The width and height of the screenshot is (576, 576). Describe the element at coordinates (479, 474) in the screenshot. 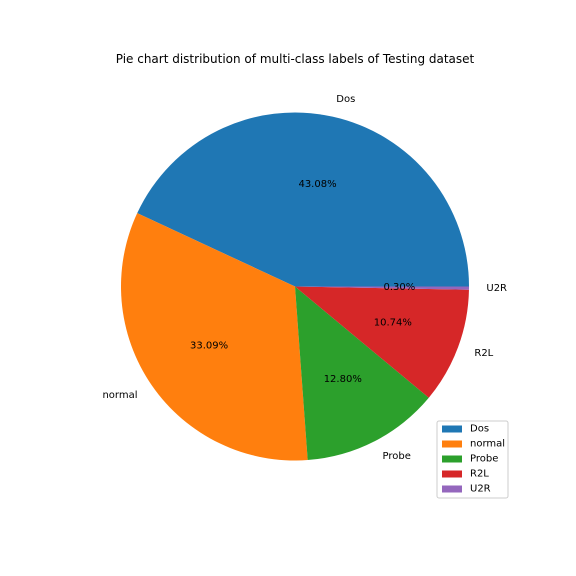

I see `legend-label-r2l: R2L` at that location.